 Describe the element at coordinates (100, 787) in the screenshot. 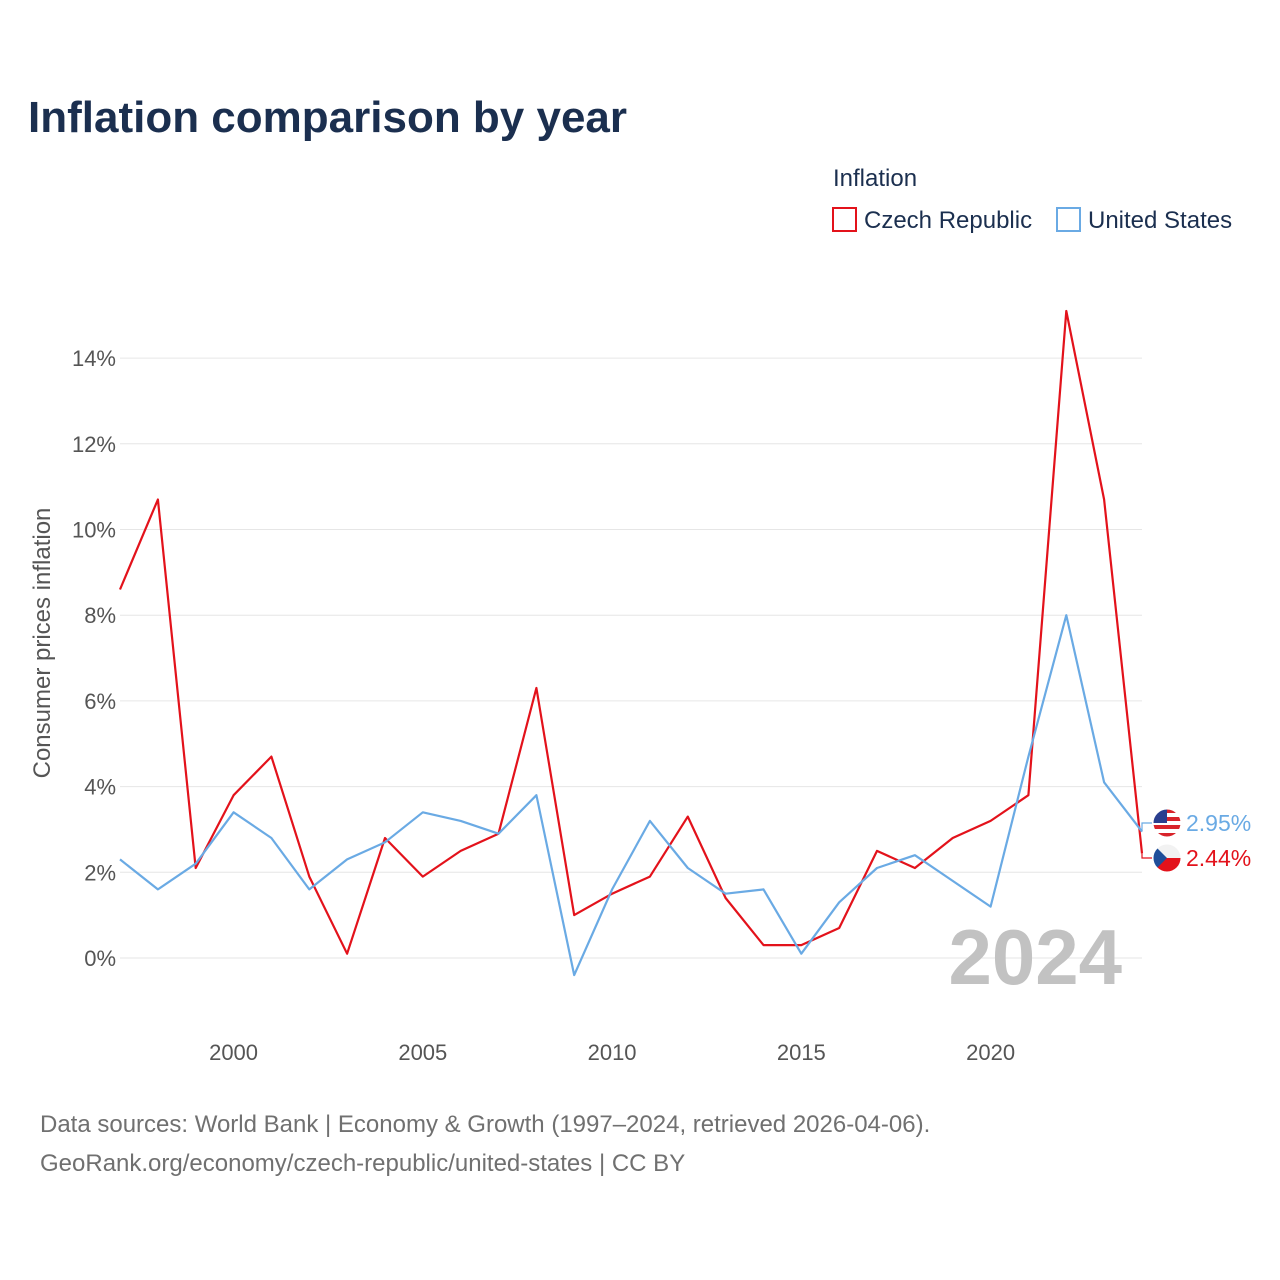

I see `y-tick-label: 4%` at that location.